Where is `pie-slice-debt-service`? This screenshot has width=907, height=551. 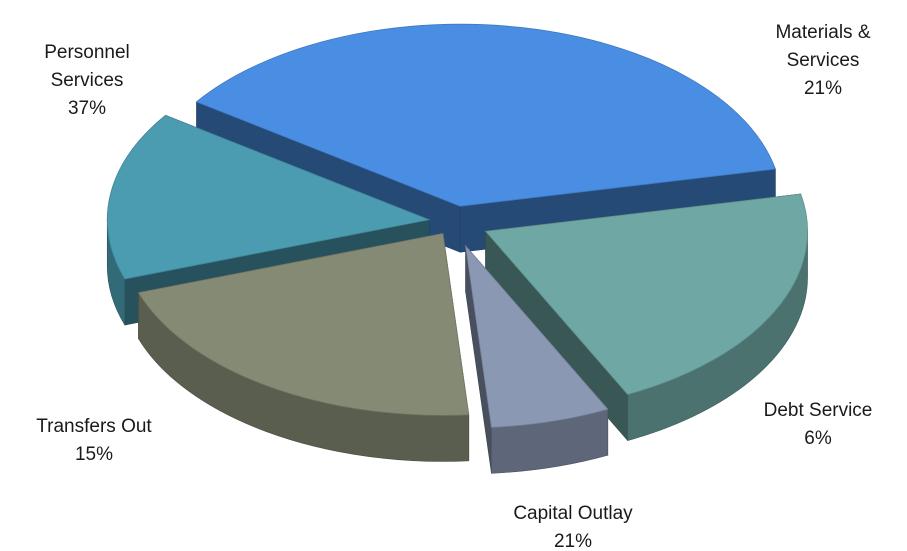 pie-slice-debt-service is located at coordinates (537, 359).